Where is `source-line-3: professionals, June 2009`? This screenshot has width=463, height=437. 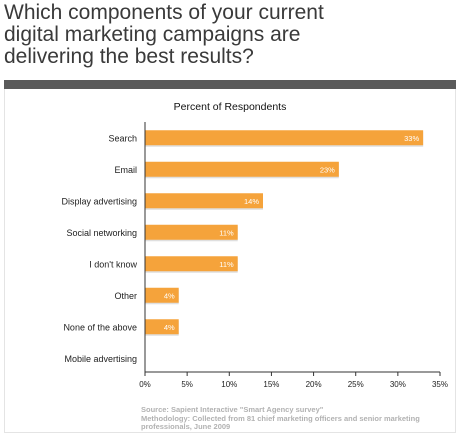 source-line-3: professionals, June 2009 is located at coordinates (186, 427).